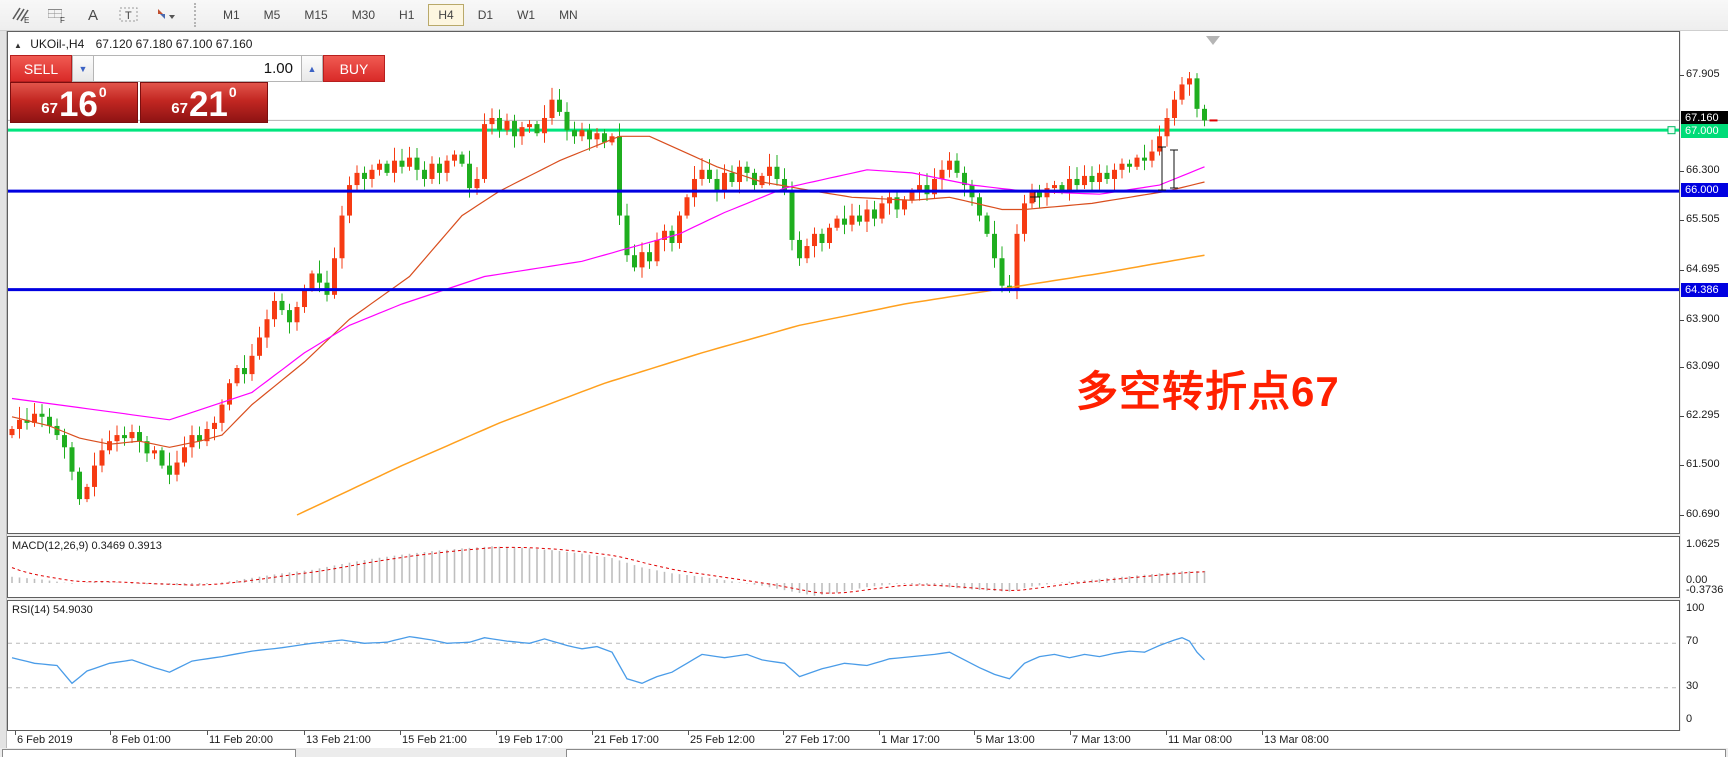 The height and width of the screenshot is (757, 1728). Describe the element at coordinates (1703, 366) in the screenshot. I see `price-axis-label: 63.090` at that location.